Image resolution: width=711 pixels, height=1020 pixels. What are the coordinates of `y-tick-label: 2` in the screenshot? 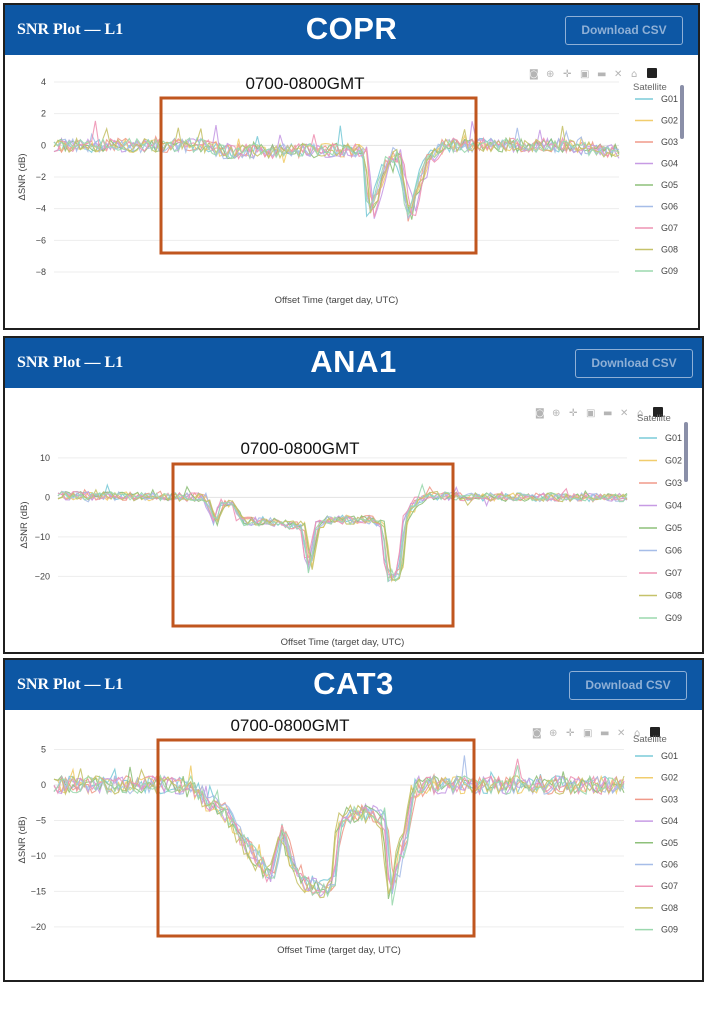 It's located at (43, 114).